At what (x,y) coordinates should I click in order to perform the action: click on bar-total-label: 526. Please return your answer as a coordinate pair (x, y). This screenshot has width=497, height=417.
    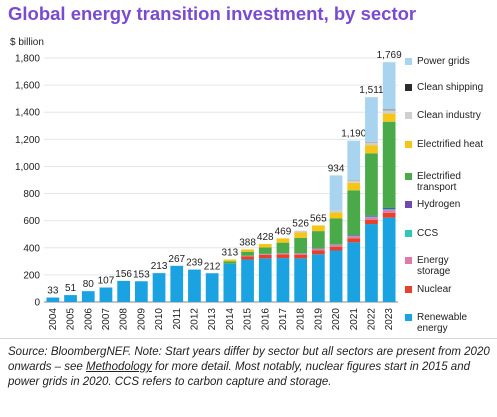
    Looking at the image, I should click on (300, 224).